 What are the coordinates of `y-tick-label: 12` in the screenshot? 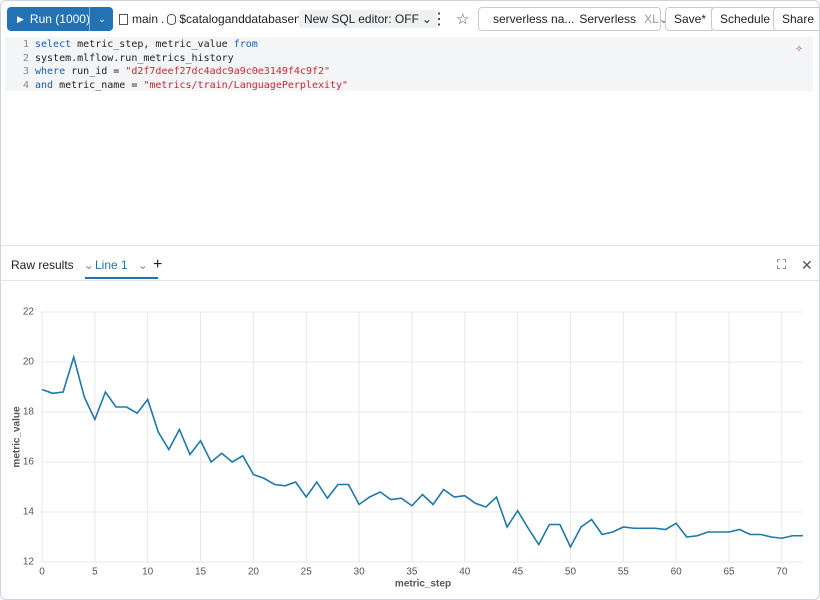 It's located at (29, 562).